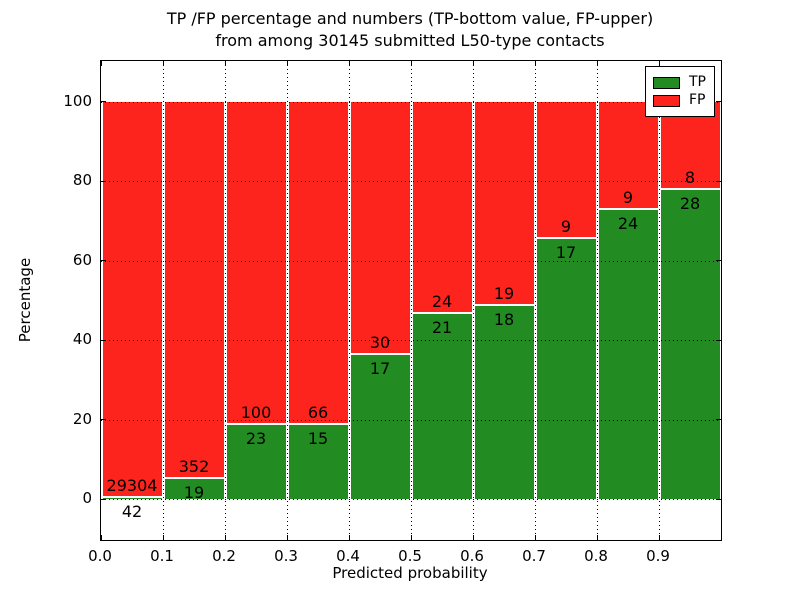 This screenshot has height=600, width=800. What do you see at coordinates (410, 556) in the screenshot?
I see `x-tick-label: 0.5` at bounding box center [410, 556].